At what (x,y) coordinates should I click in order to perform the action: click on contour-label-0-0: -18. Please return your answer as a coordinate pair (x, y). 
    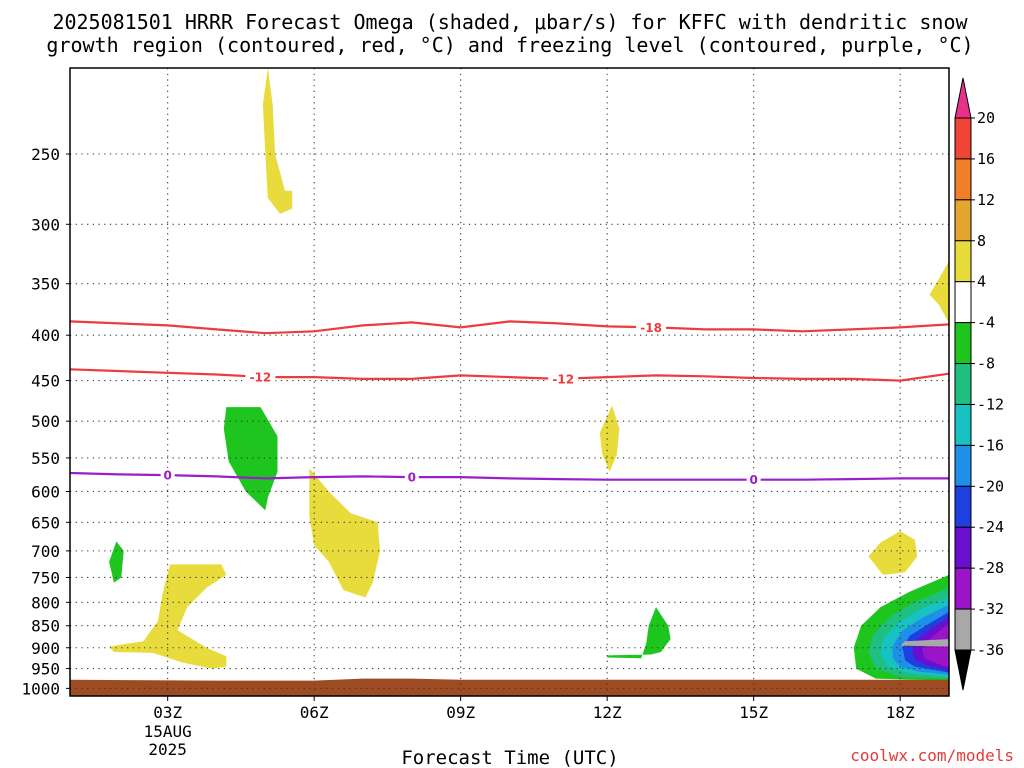
    Looking at the image, I should click on (651, 328).